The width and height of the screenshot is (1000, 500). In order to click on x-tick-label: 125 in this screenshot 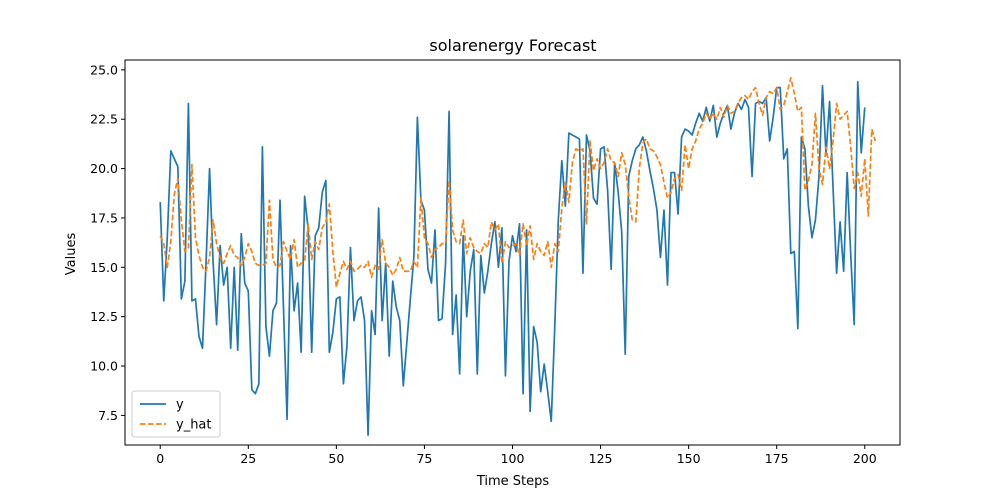, I will do `click(601, 458)`.